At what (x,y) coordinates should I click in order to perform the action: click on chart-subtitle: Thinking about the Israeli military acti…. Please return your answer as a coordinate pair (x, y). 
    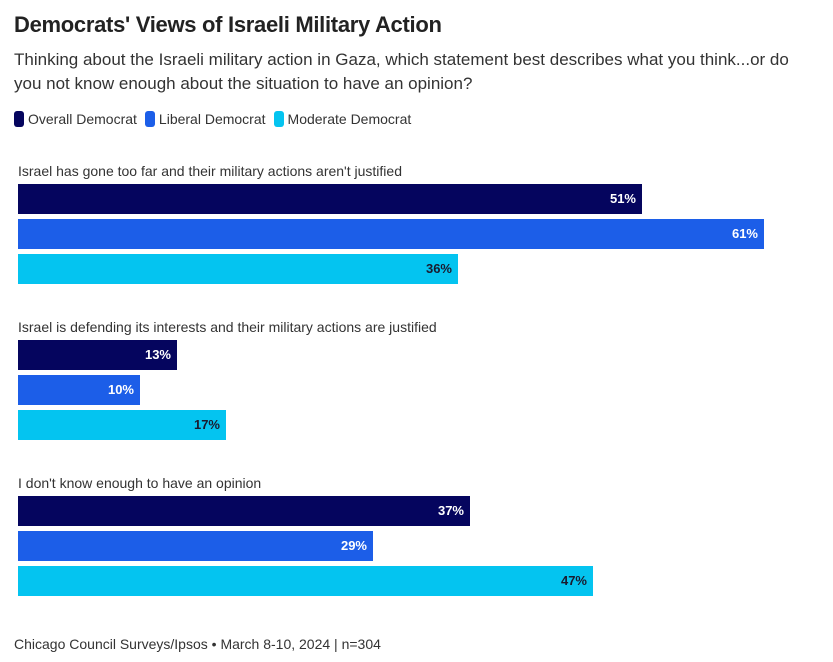
    Looking at the image, I should click on (401, 71).